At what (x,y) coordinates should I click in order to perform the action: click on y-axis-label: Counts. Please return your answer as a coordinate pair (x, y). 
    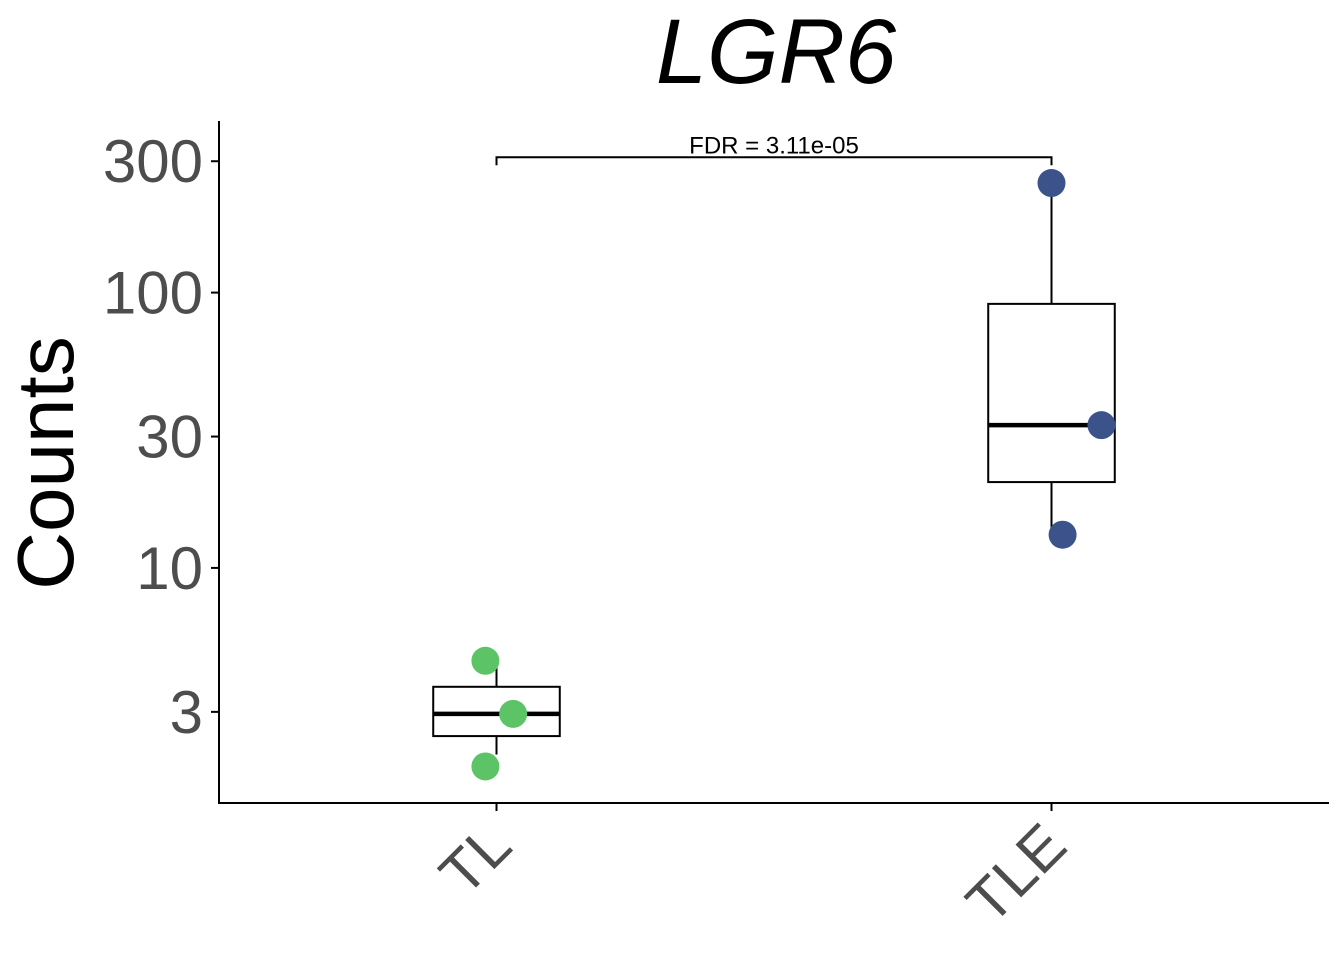
    Looking at the image, I should click on (45, 462).